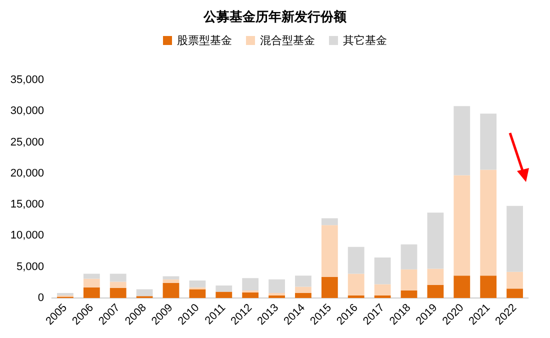 The height and width of the screenshot is (338, 550). I want to click on y-tick-label: 10,000, so click(27, 236).